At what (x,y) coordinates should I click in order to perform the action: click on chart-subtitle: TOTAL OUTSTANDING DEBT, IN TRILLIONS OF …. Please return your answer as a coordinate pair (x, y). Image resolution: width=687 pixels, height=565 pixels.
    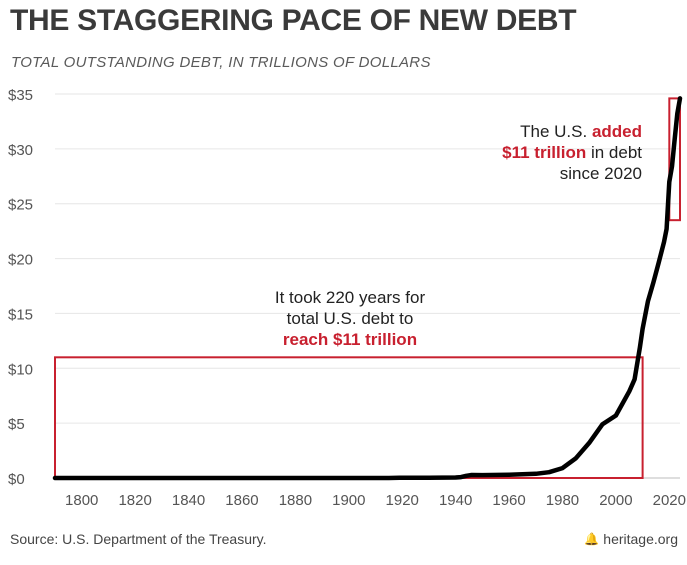
    Looking at the image, I should click on (221, 62).